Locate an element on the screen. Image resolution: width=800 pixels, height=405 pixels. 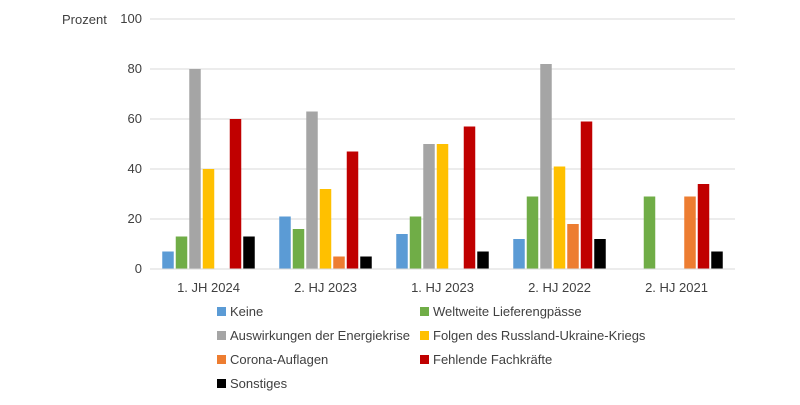
legend-label: Corona-Auflagen is located at coordinates (279, 359).